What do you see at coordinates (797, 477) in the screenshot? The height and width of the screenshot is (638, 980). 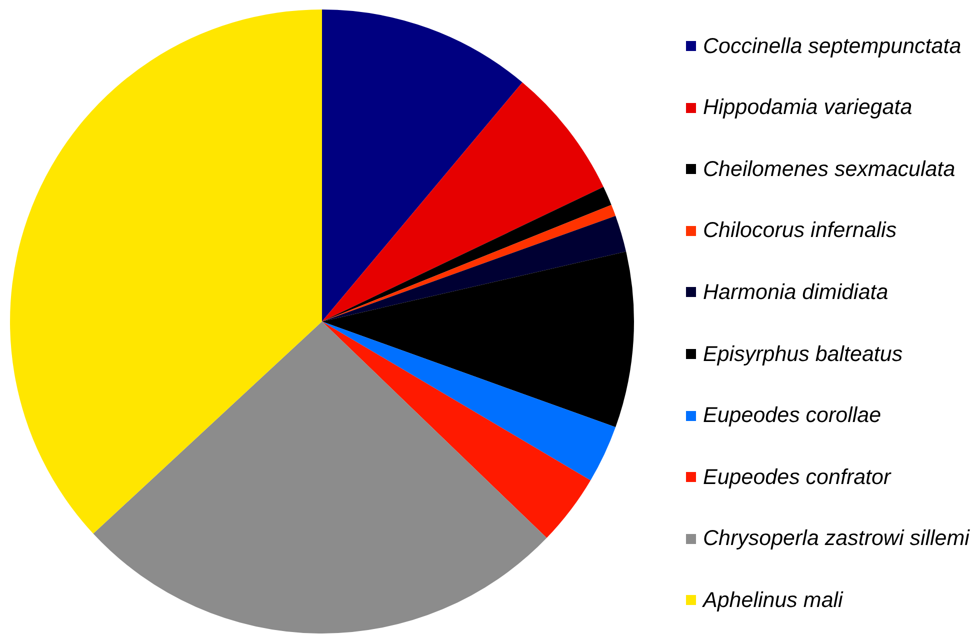 I see `legend-label: Eupeodes confrator` at bounding box center [797, 477].